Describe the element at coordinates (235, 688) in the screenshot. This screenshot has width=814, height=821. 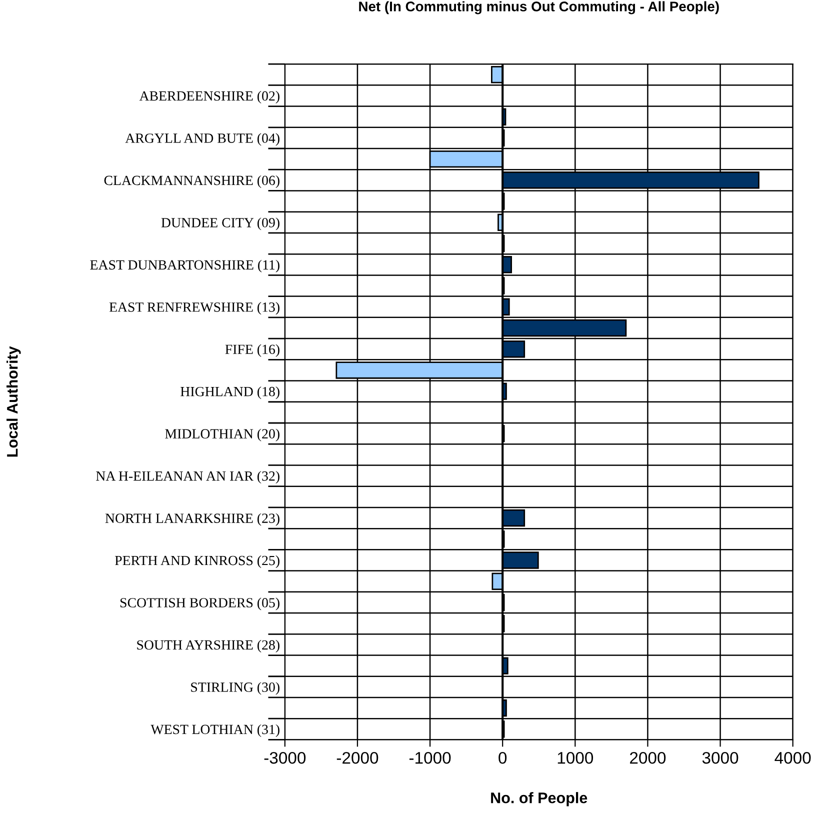
I see `y-tick-label: STIRLING (30)` at that location.